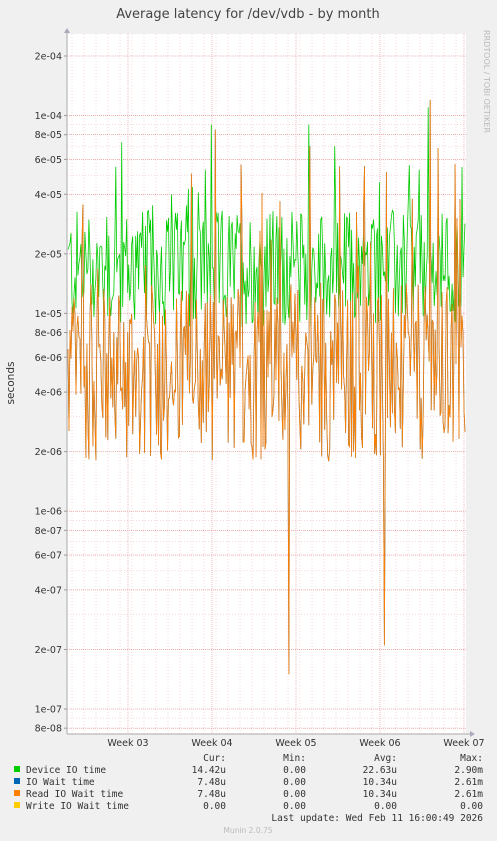  Describe the element at coordinates (48, 590) in the screenshot. I see `y-tick-label: 4e-07` at that location.